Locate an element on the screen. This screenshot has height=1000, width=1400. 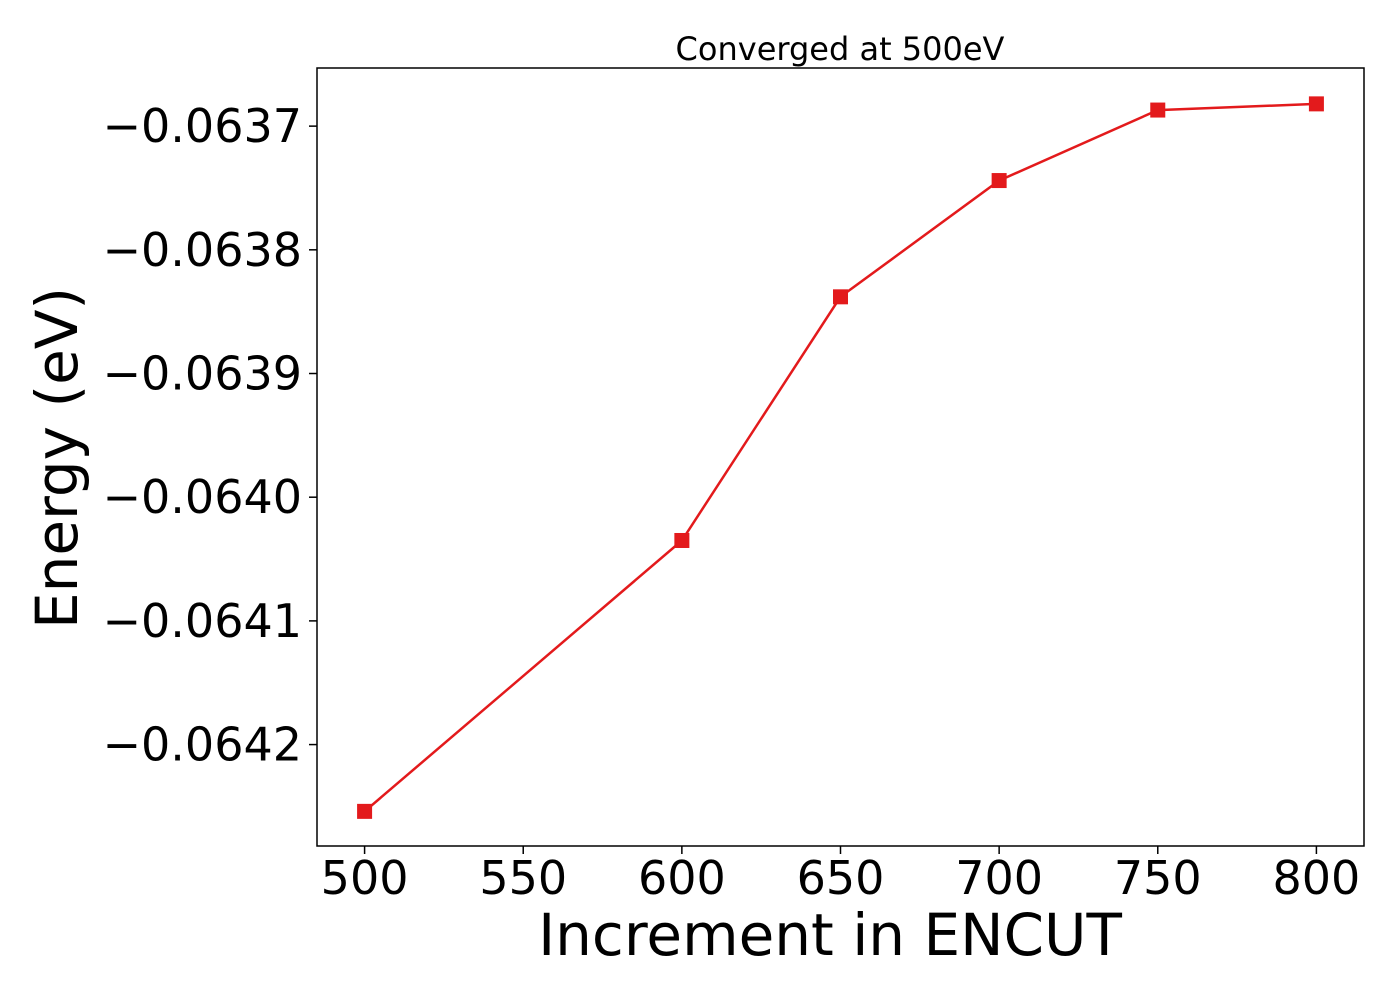
y-tick-label: −0.0642 is located at coordinates (203, 745).